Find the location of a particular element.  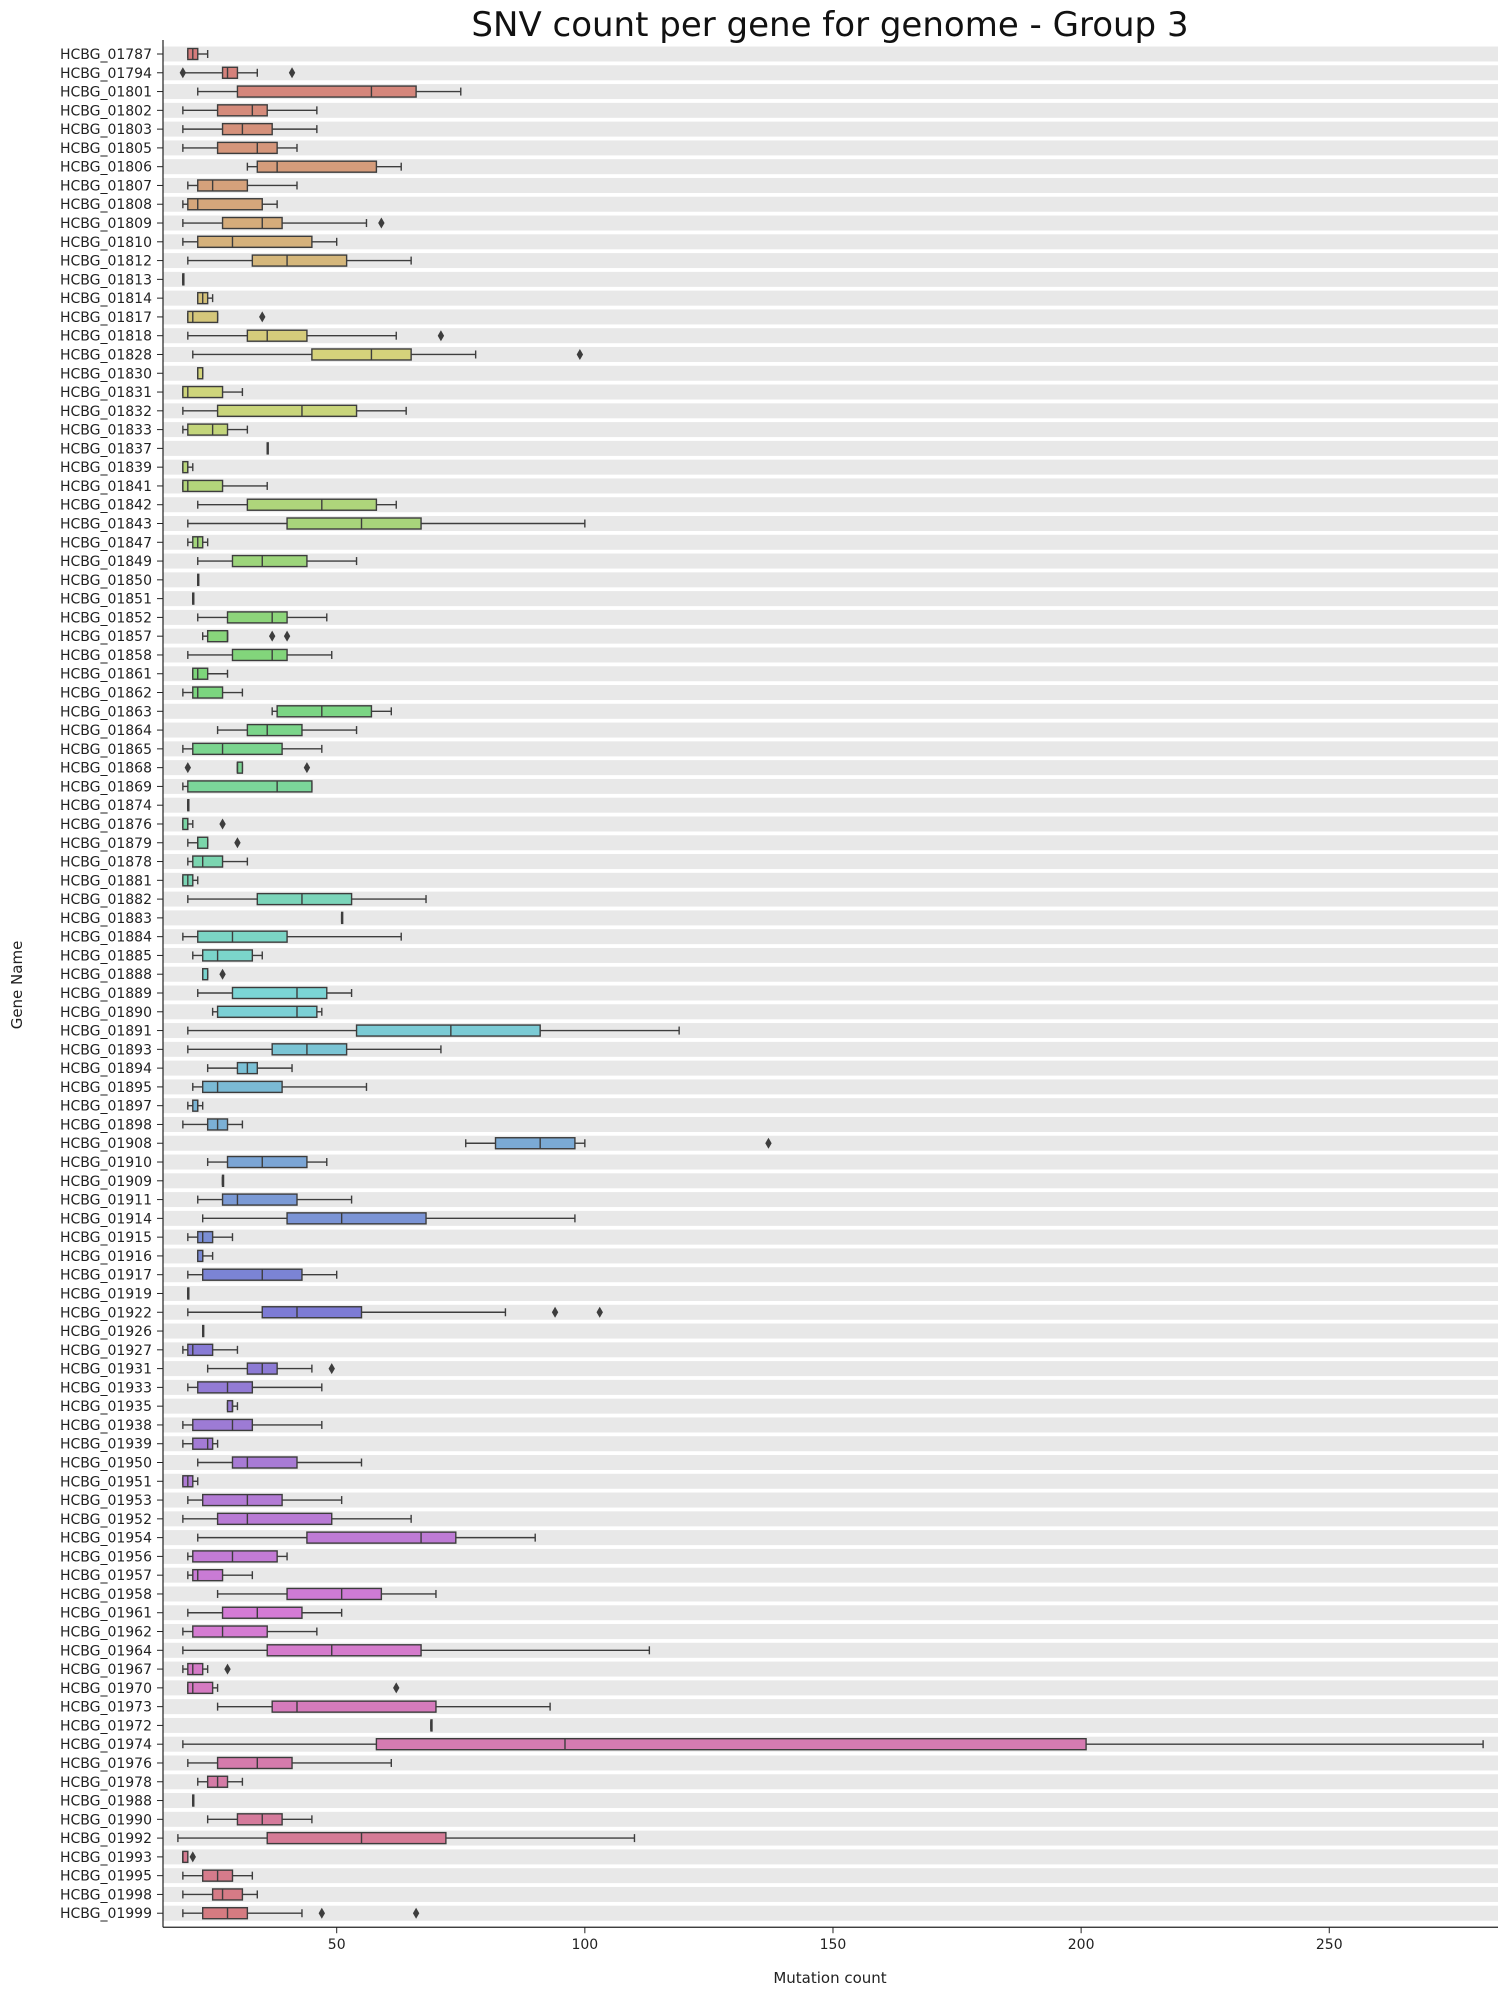

gene-label: HCBG_01999 is located at coordinates (106, 1914).